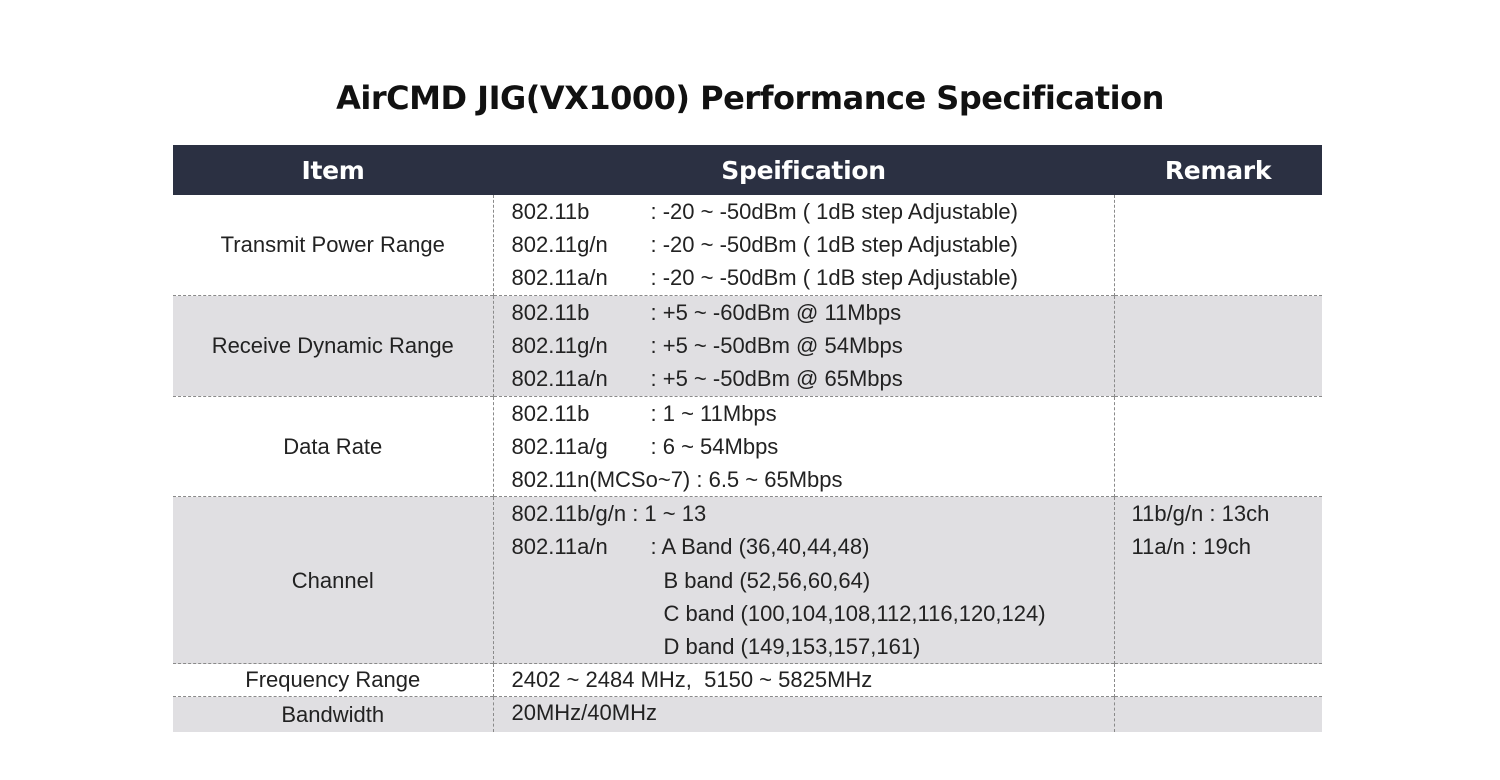  Describe the element at coordinates (332, 245) in the screenshot. I see `item-cell: Transmit Power Range` at that location.